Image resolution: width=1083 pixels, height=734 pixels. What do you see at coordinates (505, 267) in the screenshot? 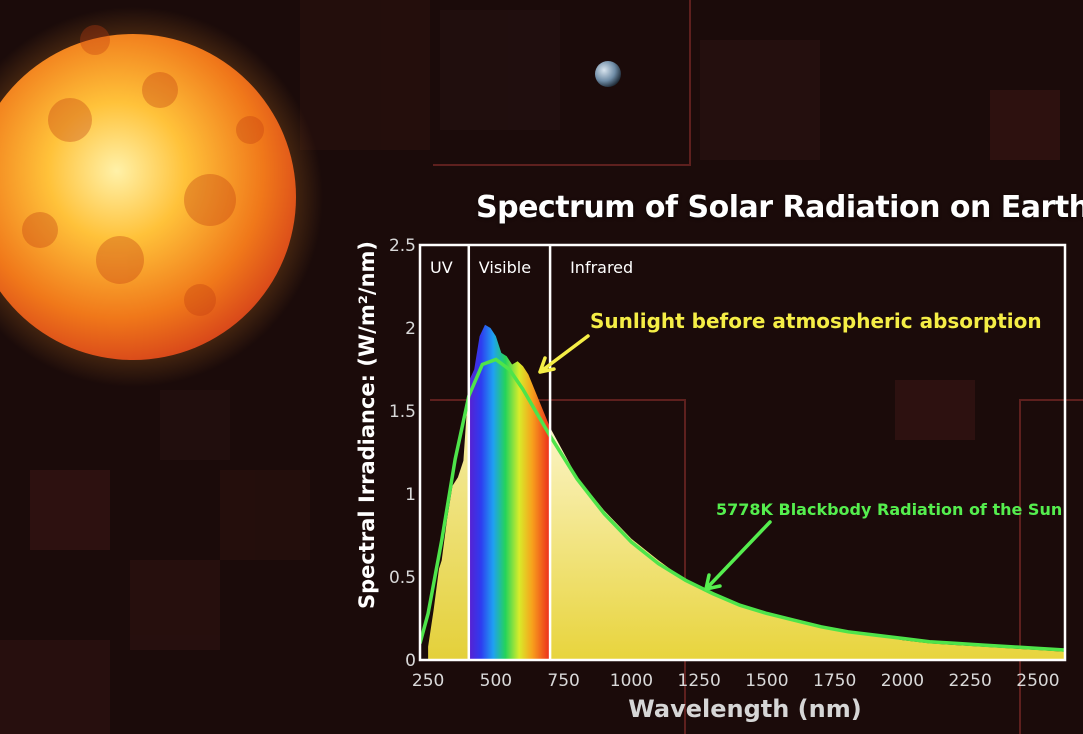
I see `region-label-visible: Visible` at bounding box center [505, 267].